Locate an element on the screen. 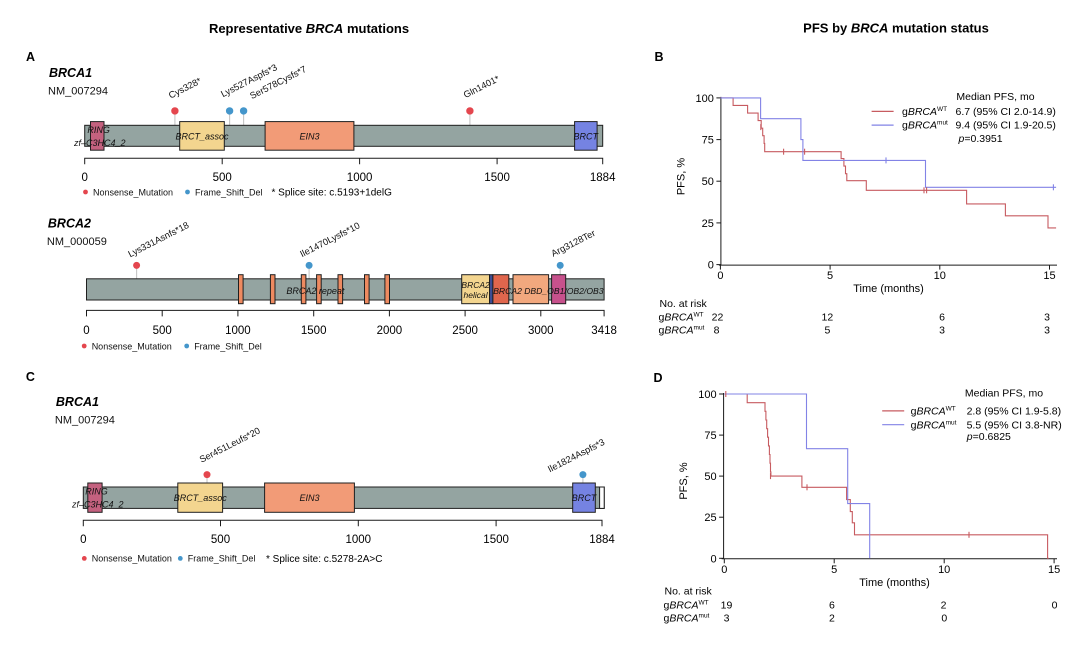 Image resolution: width=1090 pixels, height=647 pixels. svg-text: 3000 is located at coordinates (541, 331).